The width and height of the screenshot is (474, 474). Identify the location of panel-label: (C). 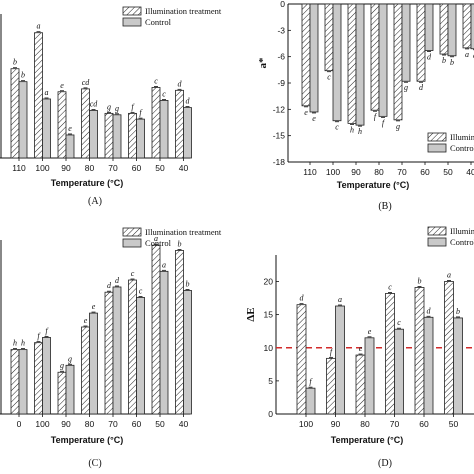
(94, 463).